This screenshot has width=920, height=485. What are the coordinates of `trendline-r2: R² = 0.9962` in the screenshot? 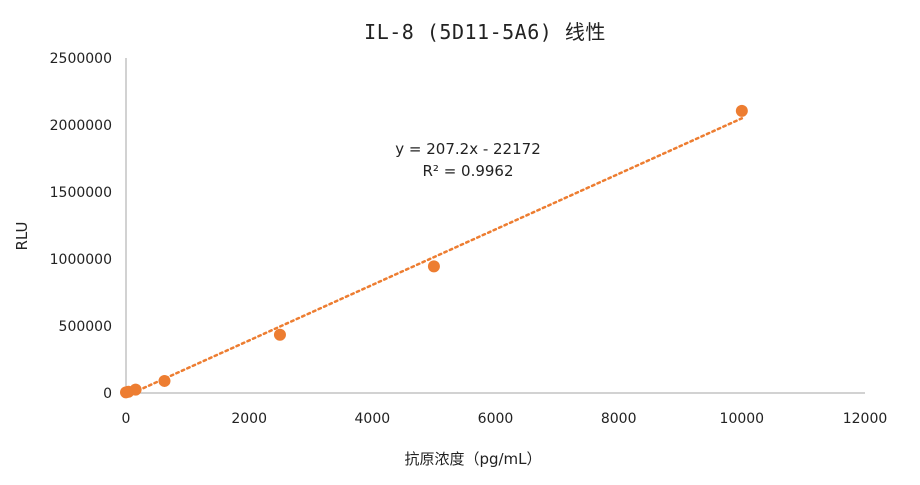 It's located at (467, 171).